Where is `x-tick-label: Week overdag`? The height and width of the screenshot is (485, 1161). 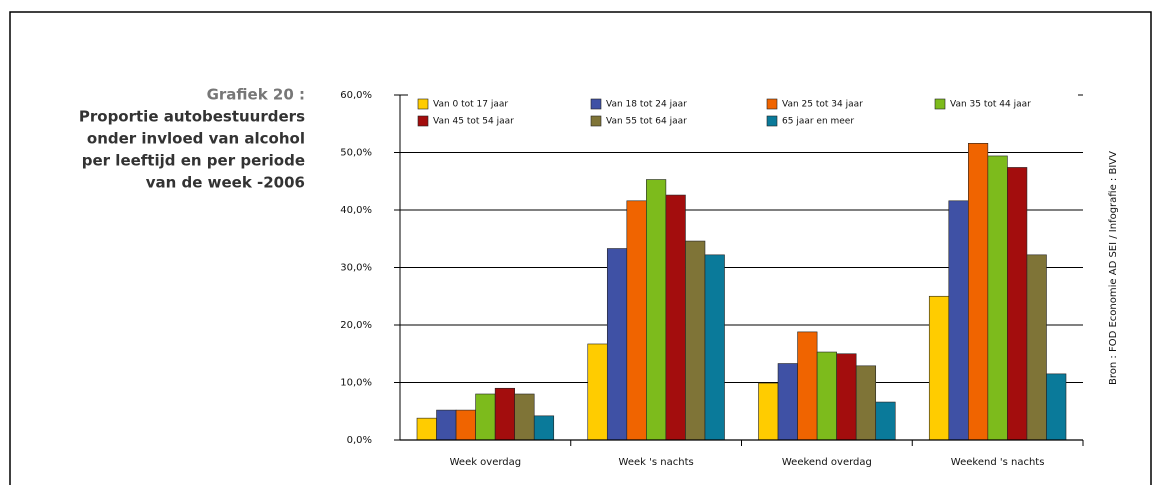
x-tick-label: Week overdag is located at coordinates (486, 462).